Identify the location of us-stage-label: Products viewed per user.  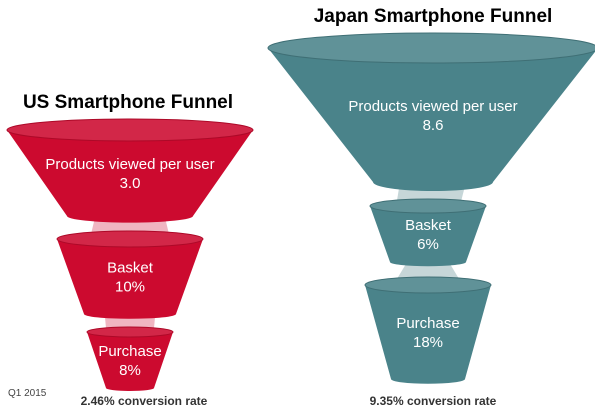
(129, 164).